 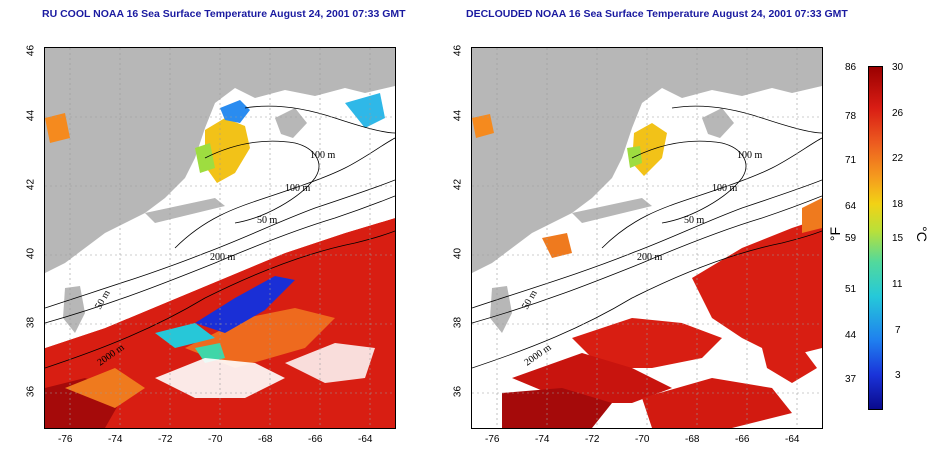 I want to click on fahrenheit-tick: 59, so click(x=851, y=238).